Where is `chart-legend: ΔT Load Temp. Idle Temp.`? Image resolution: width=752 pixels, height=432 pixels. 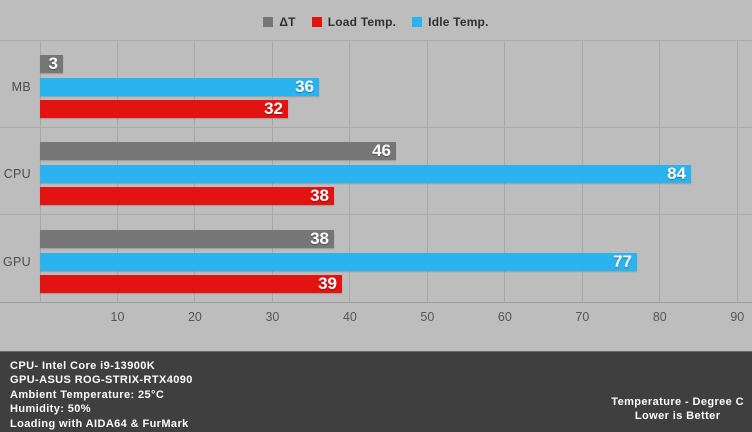 chart-legend: ΔT Load Temp. Idle Temp. is located at coordinates (376, 22).